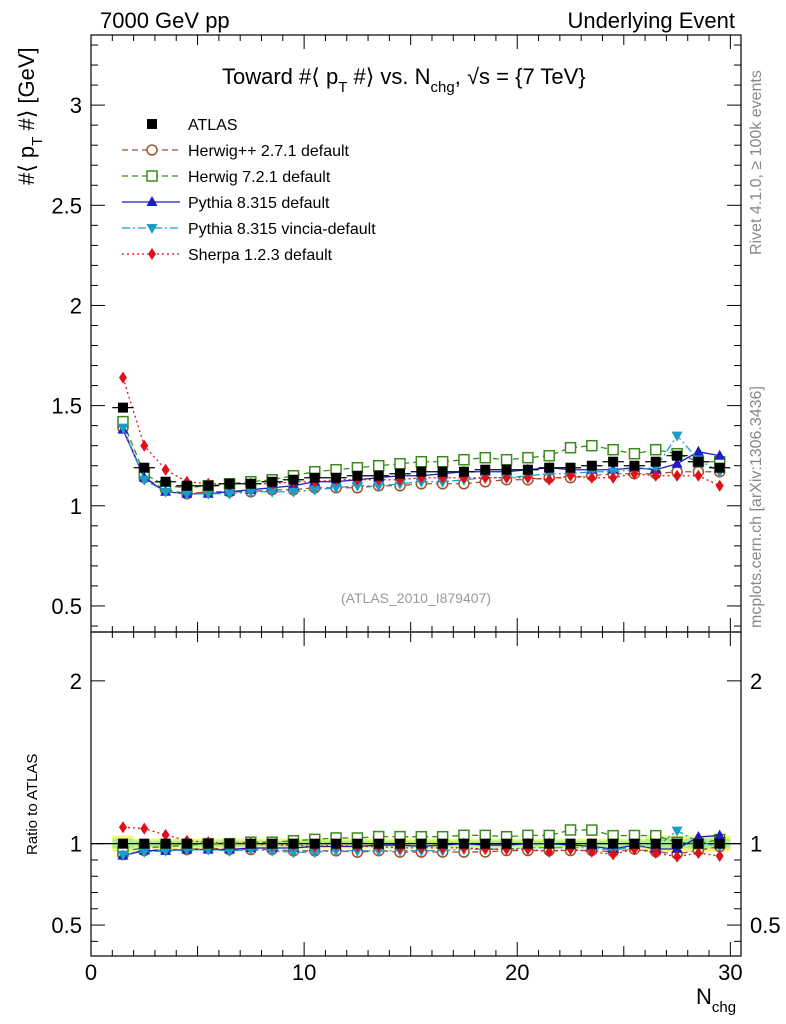 Image resolution: width=786 pixels, height=1024 pixels. I want to click on series-atlas, so click(421, 446).